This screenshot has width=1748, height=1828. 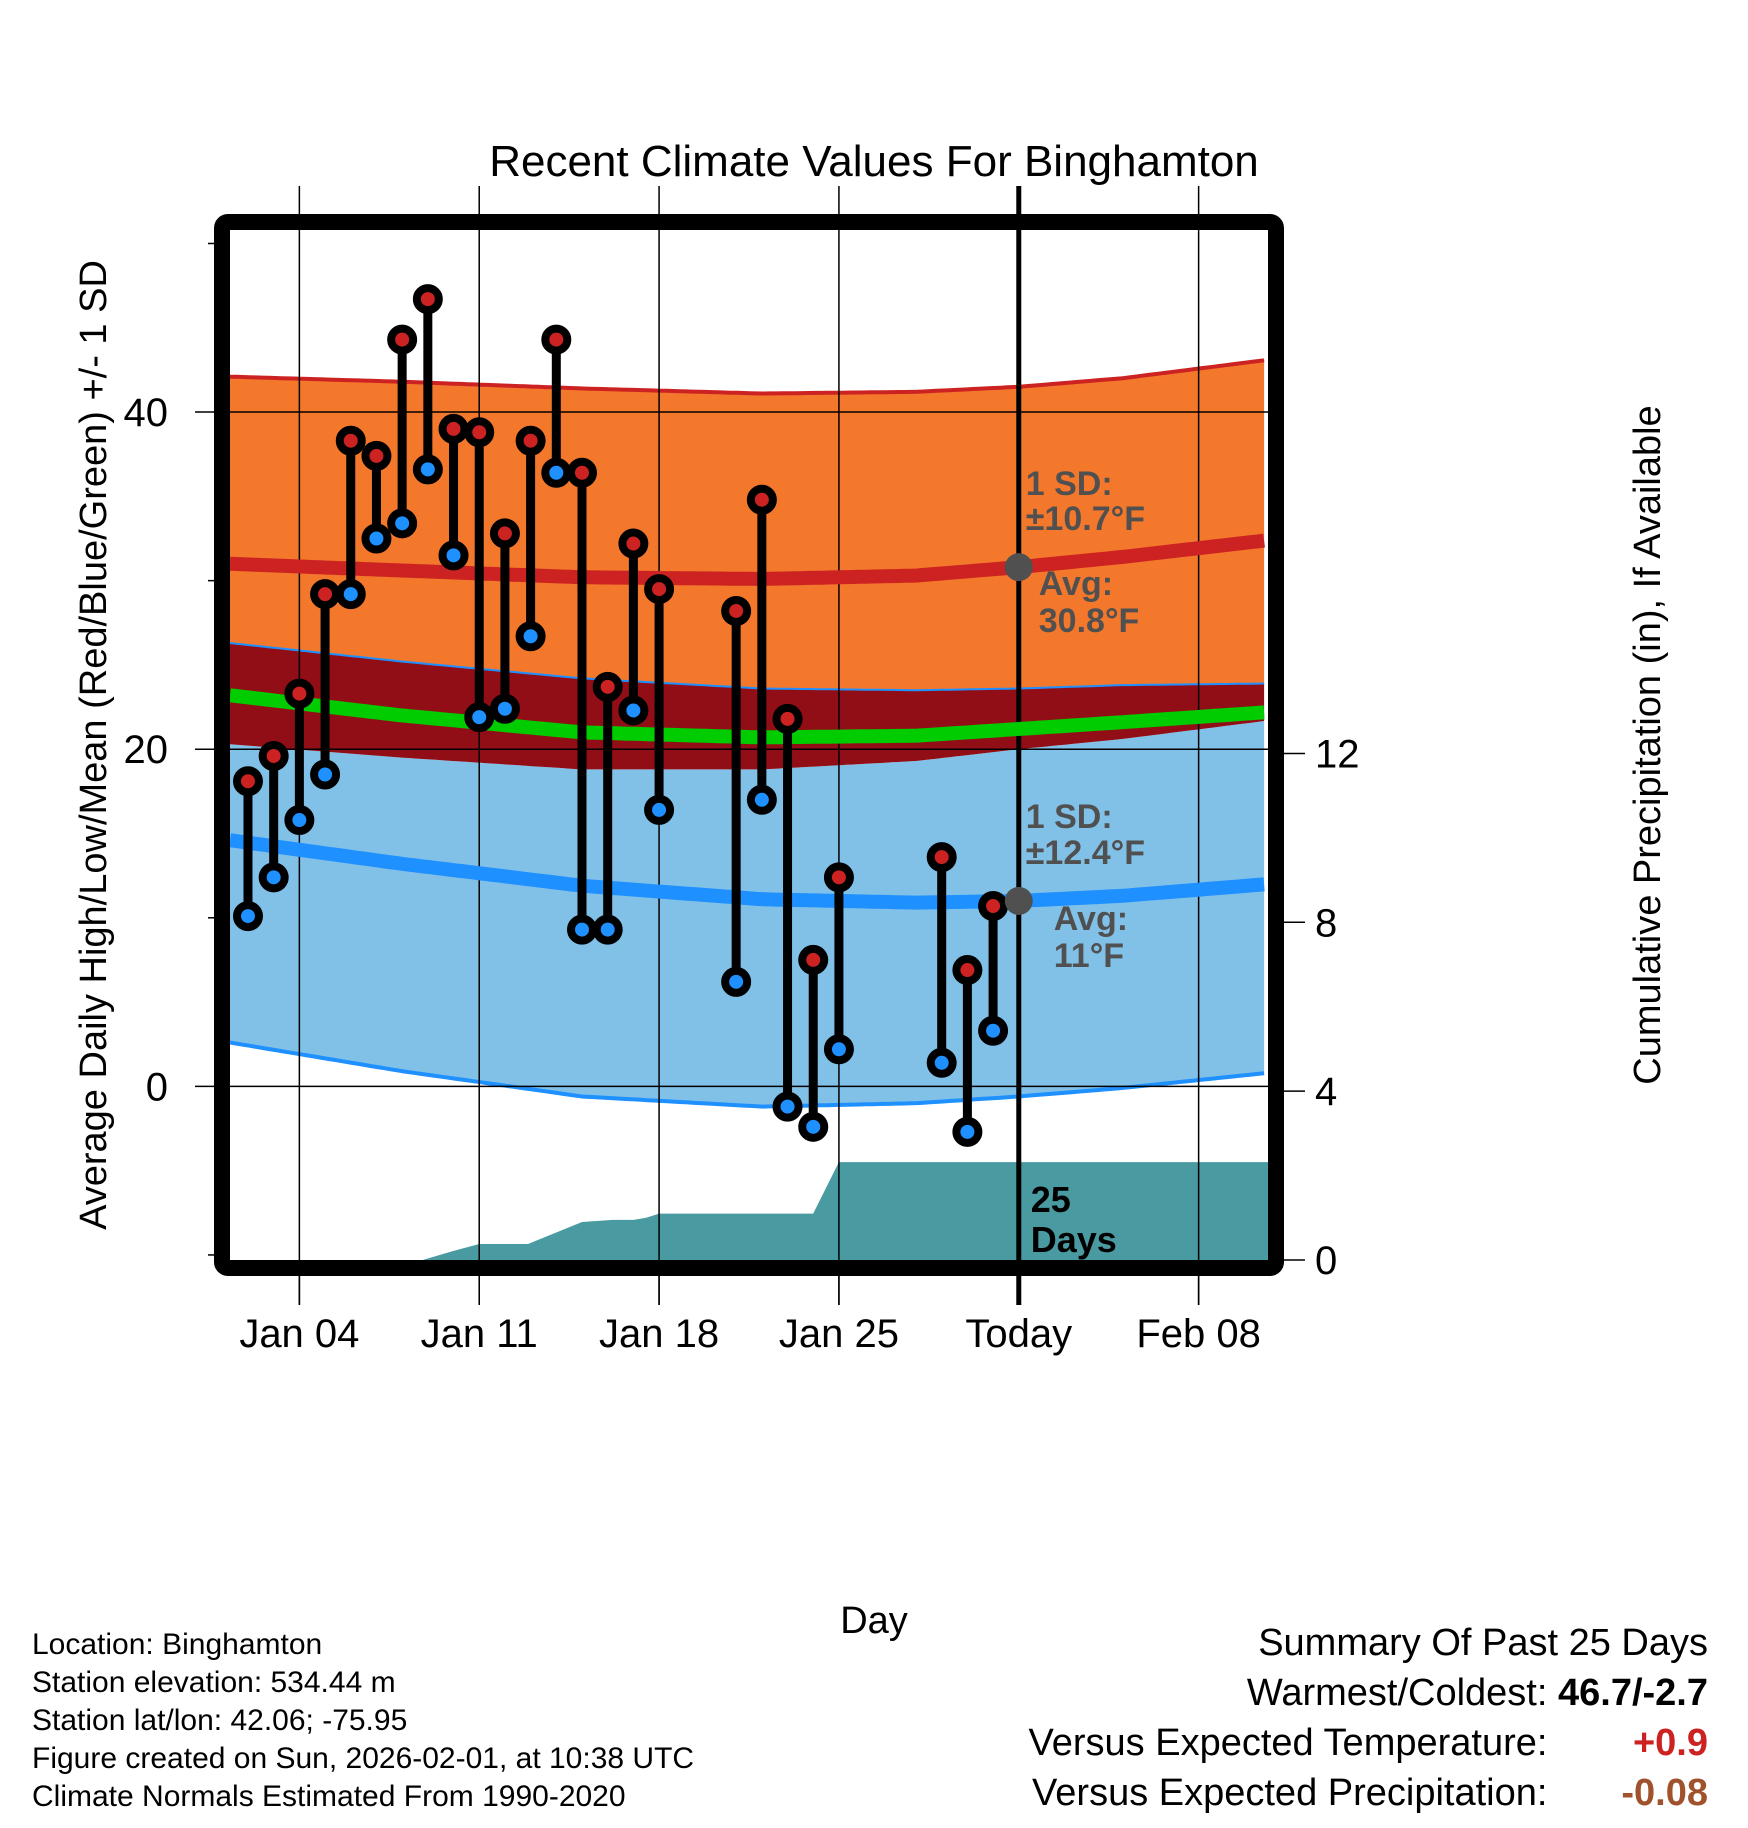 I want to click on temp-value: +0.9, so click(x=1670, y=1743).